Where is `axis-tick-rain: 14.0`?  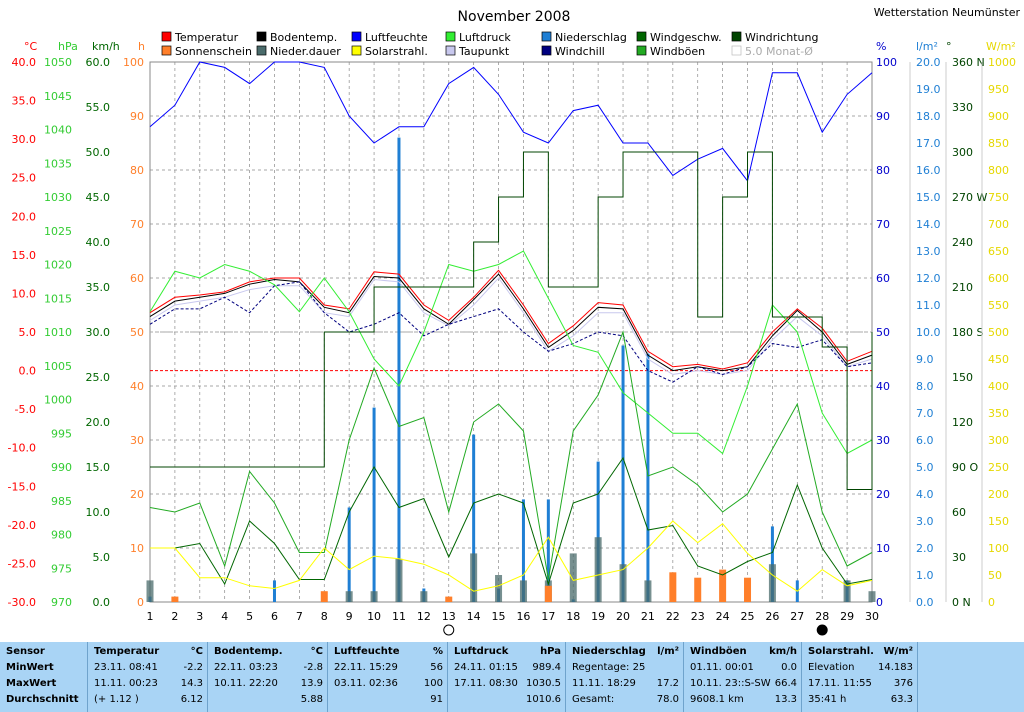
axis-tick-rain: 14.0 is located at coordinates (928, 224).